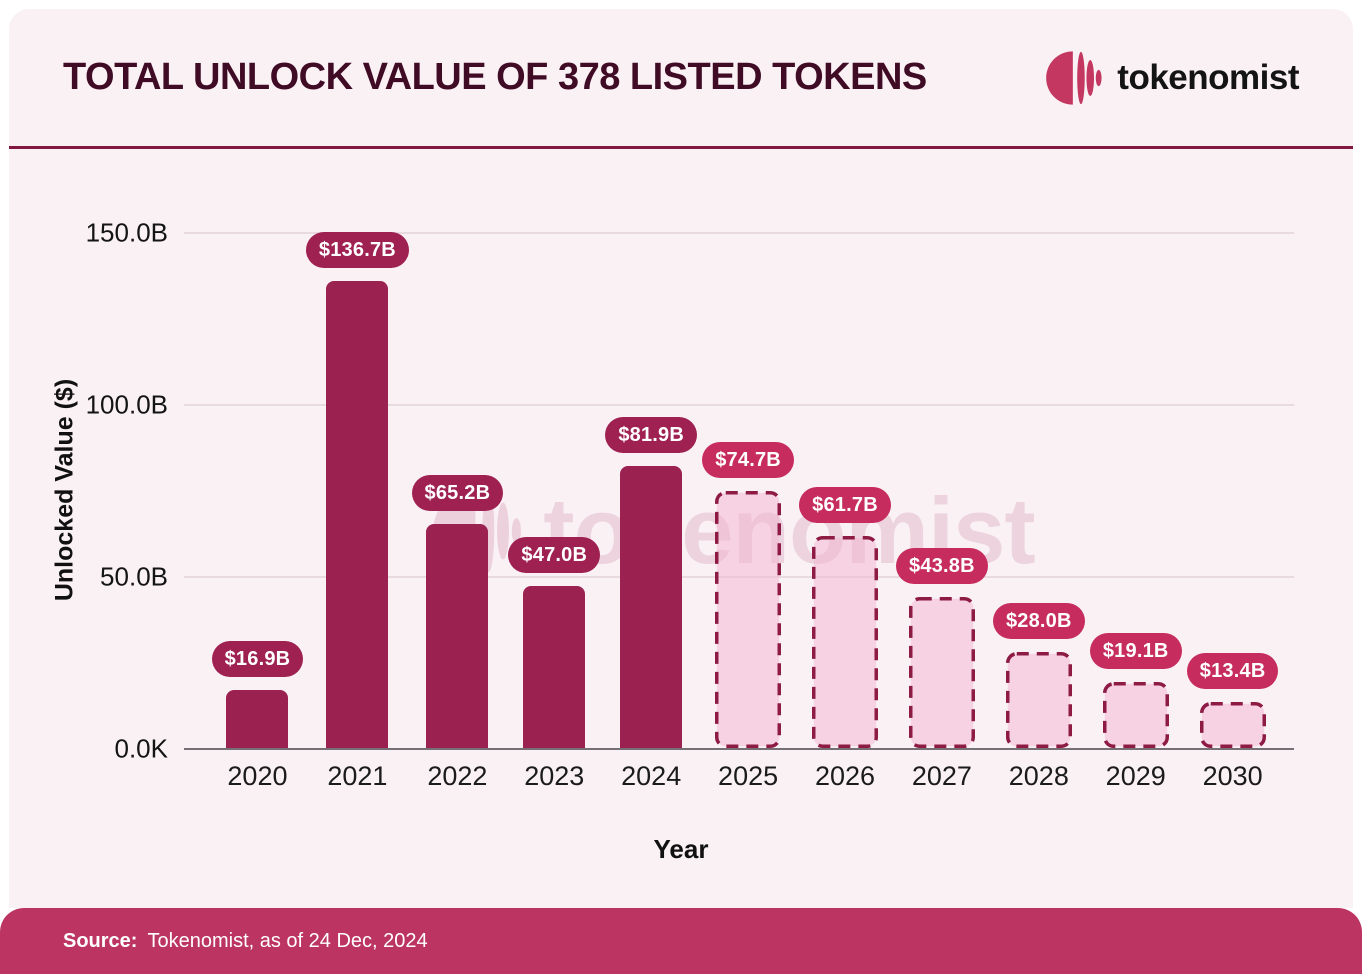 This screenshot has height=974, width=1362. Describe the element at coordinates (257, 659) in the screenshot. I see `value-pill-2020: $16.9B` at that location.